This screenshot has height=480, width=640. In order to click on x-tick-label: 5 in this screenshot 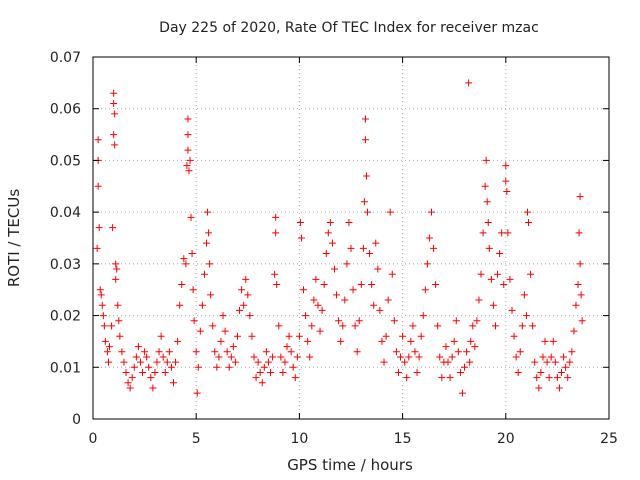, I will do `click(196, 439)`.